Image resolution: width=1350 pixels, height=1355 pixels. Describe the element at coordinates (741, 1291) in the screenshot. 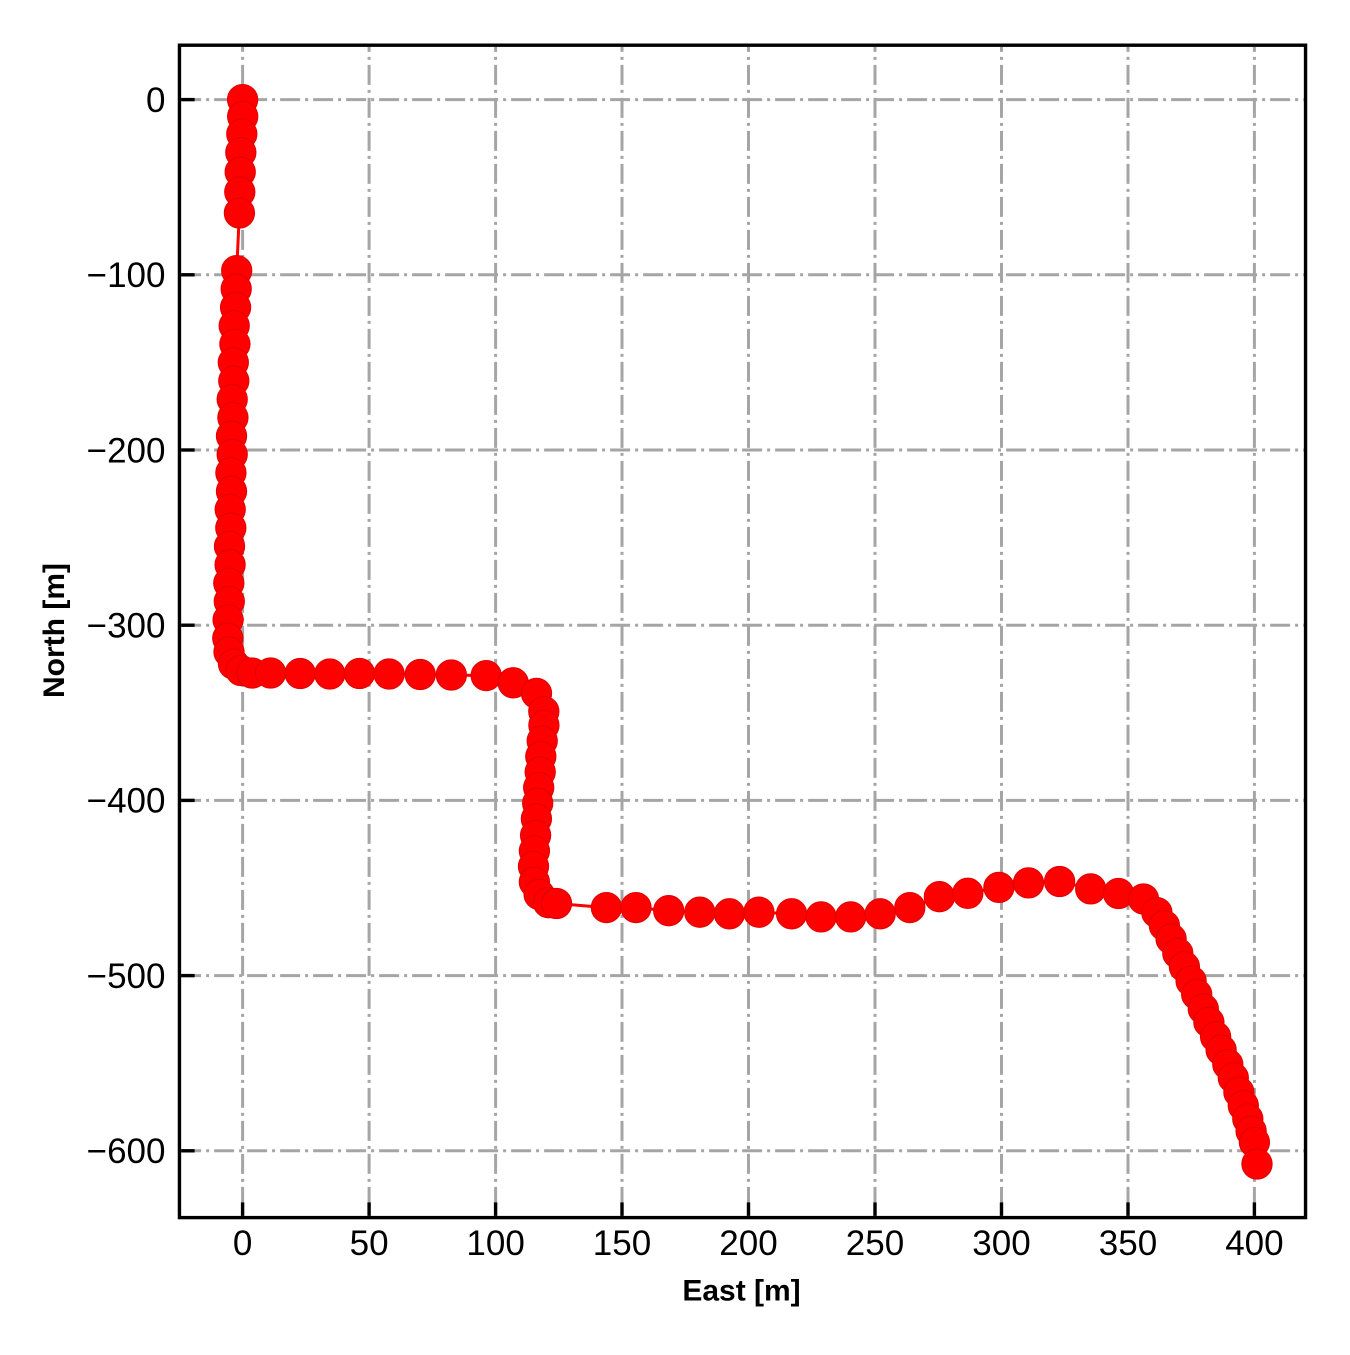

I see `svg-text: East [m]` at that location.